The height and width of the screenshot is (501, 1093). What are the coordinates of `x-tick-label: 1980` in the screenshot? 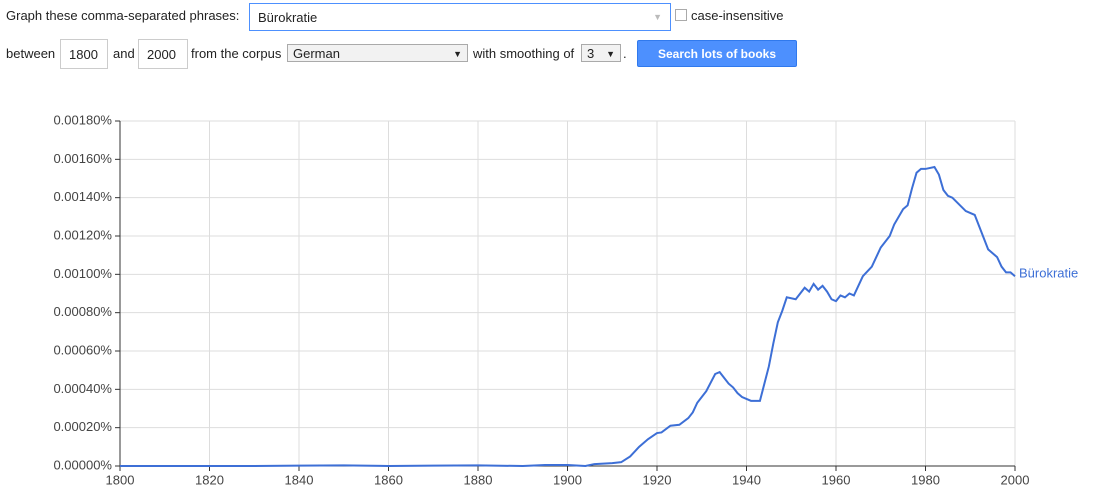 It's located at (925, 479).